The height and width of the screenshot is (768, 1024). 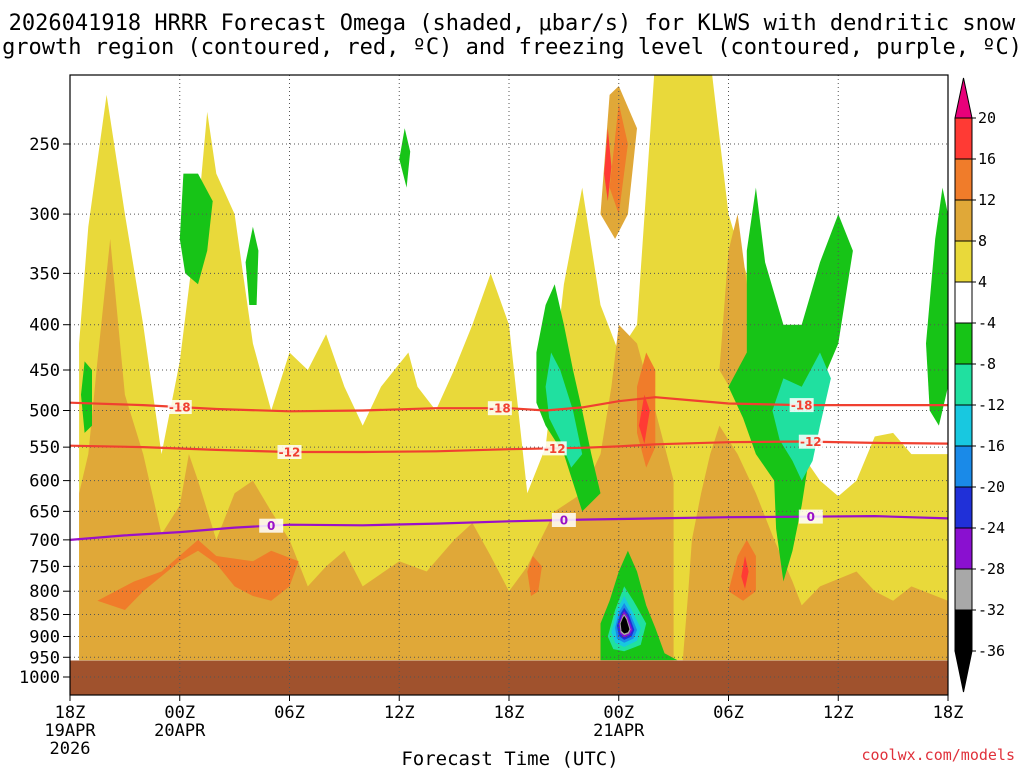 I want to click on colorbar-label-1: 16, so click(x=987, y=159).